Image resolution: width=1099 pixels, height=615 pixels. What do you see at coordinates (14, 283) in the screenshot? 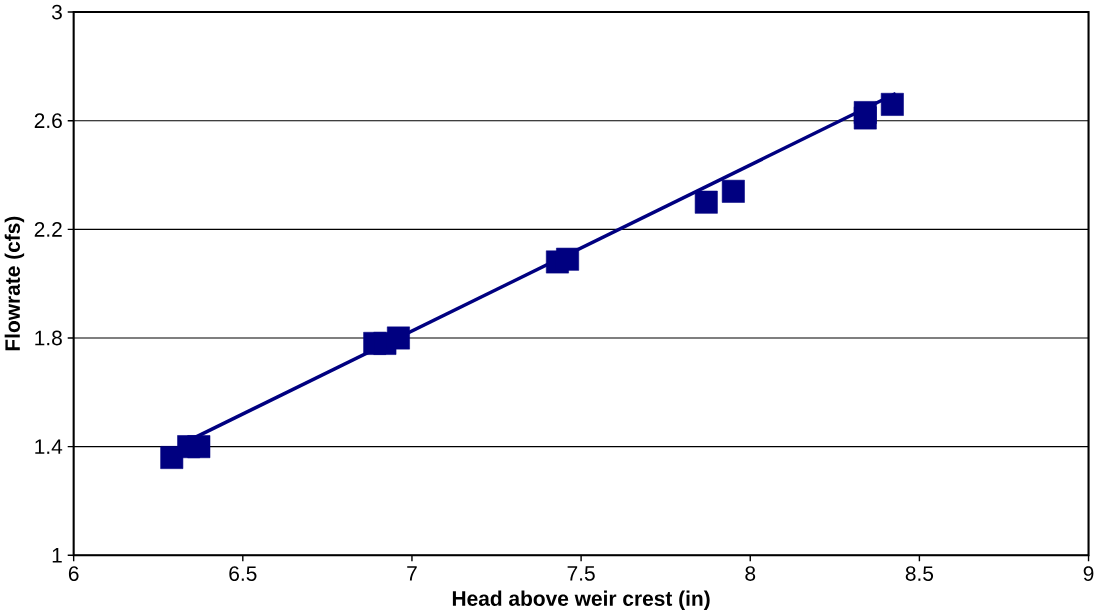
I see `y-axis-title: Flowrate (cfs)` at bounding box center [14, 283].